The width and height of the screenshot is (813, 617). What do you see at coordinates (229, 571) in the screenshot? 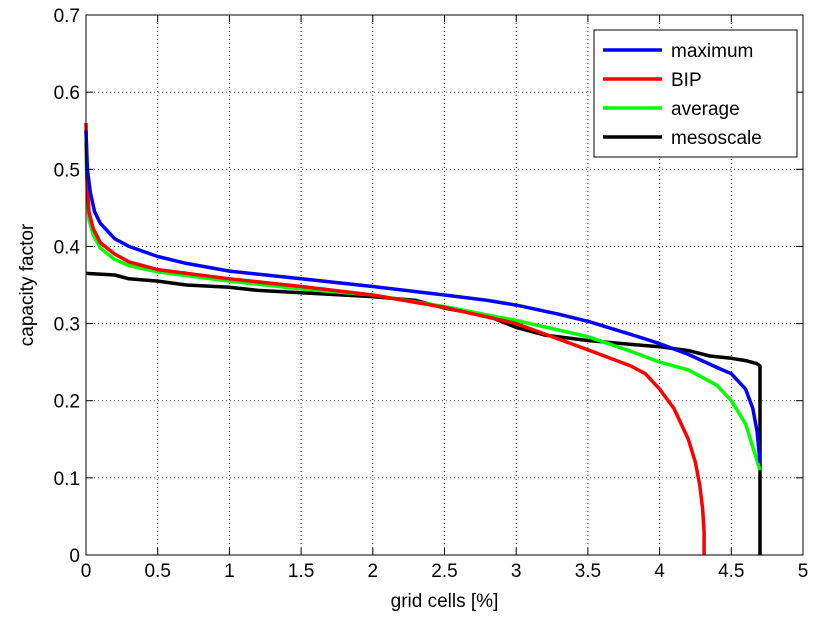
I see `x-tick-label: 1` at bounding box center [229, 571].